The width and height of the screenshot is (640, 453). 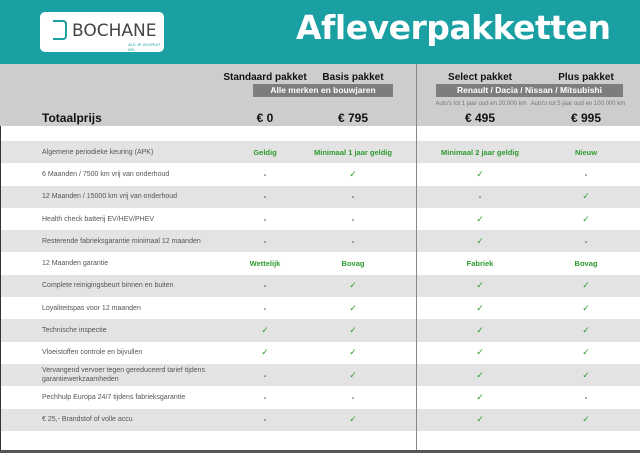 I want to click on page-title: Afleverpakketten, so click(x=453, y=27).